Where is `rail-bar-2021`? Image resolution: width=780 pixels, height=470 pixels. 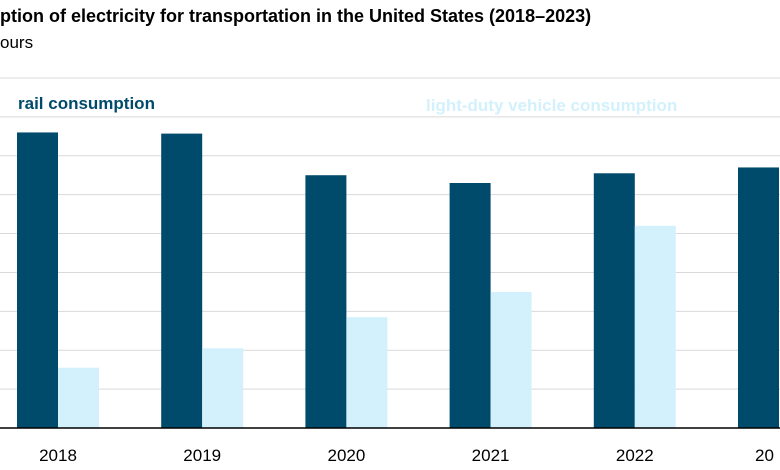
rail-bar-2021 is located at coordinates (470, 305).